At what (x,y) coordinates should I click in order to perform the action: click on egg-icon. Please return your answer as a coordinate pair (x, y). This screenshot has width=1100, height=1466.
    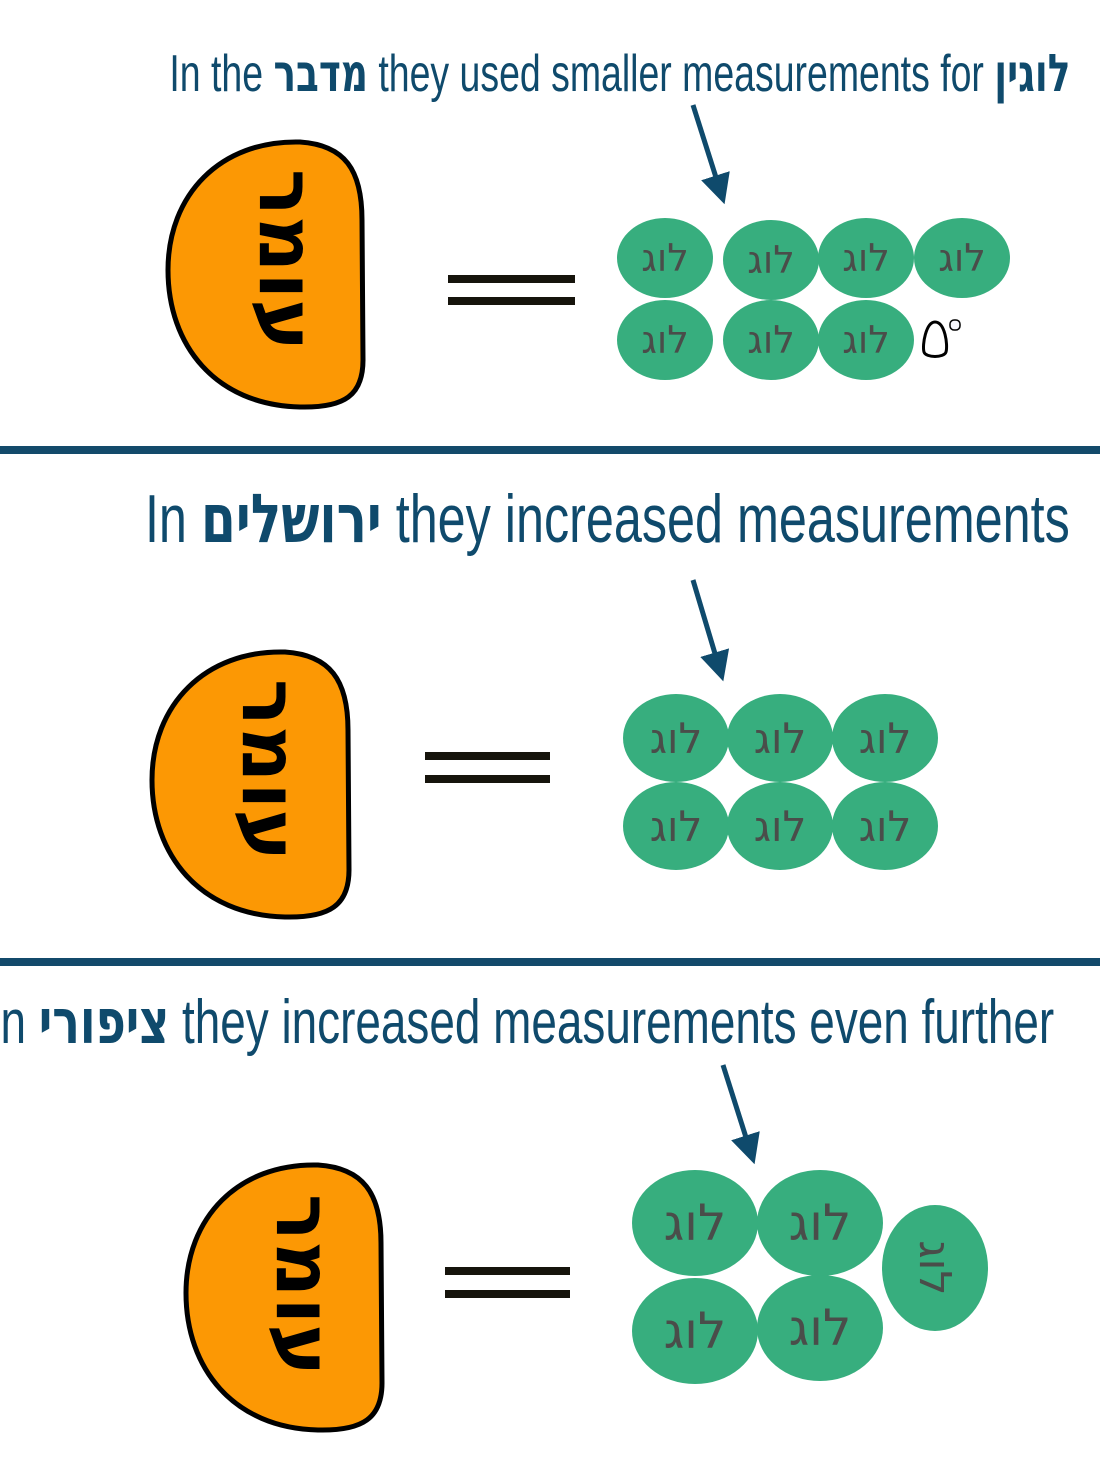
    Looking at the image, I should click on (941, 338).